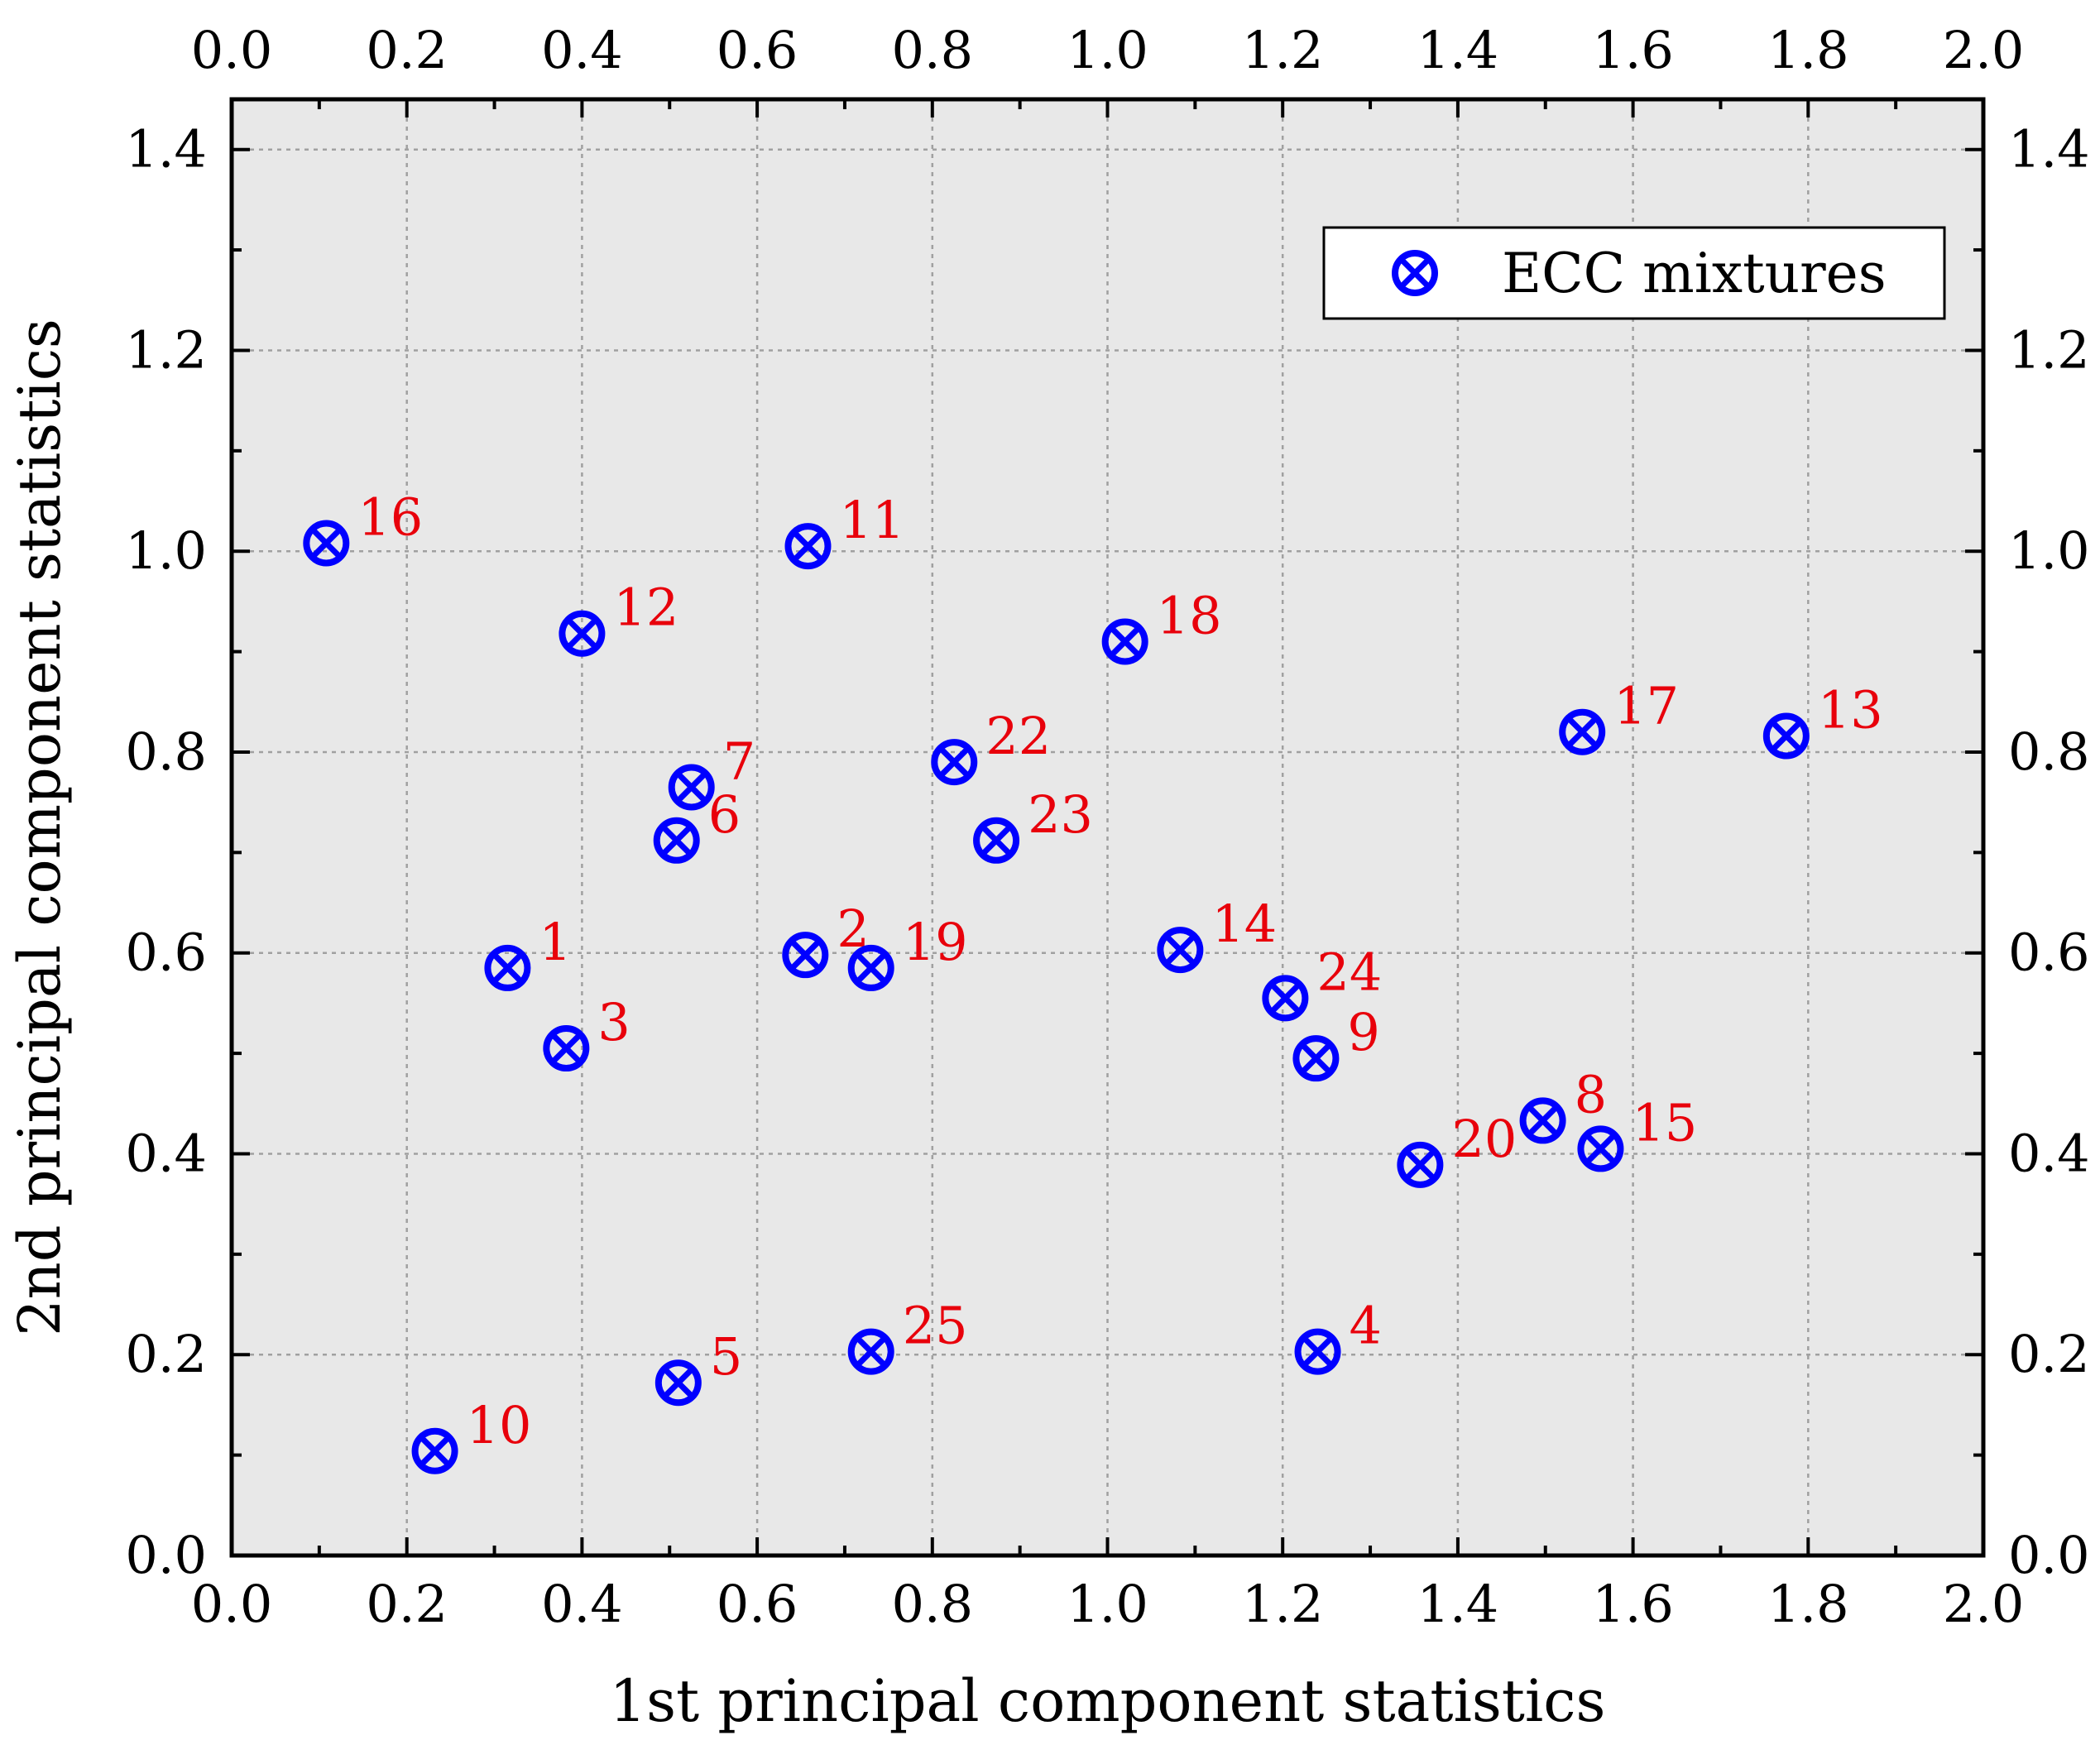 The width and height of the screenshot is (2100, 1764). What do you see at coordinates (1665, 1123) in the screenshot?
I see `data-point-label: 15` at bounding box center [1665, 1123].